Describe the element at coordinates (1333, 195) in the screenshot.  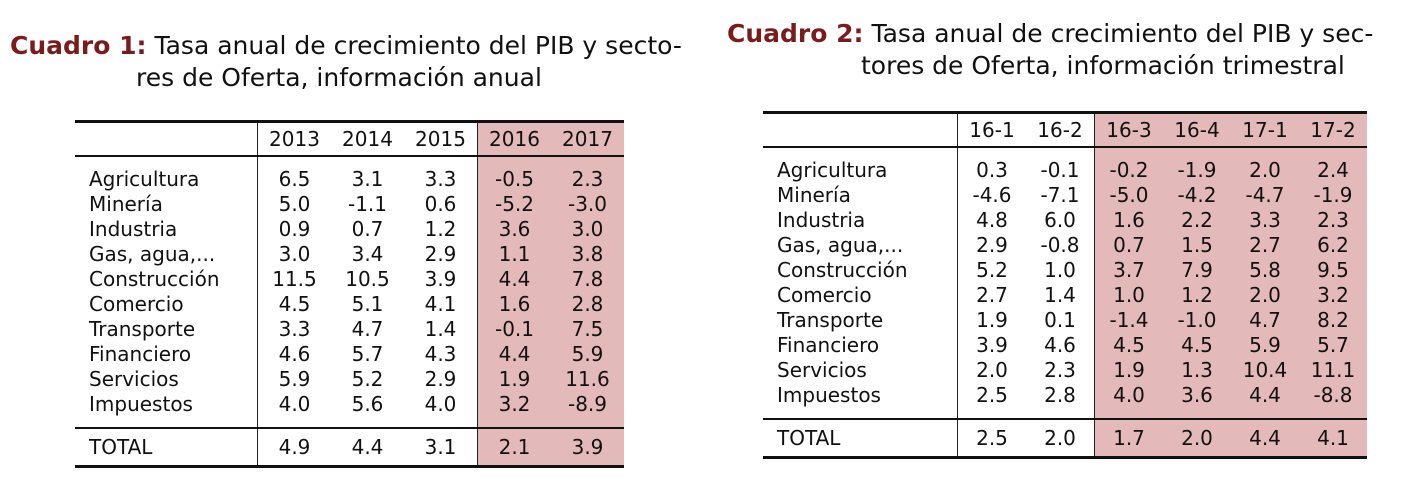
I see `row-value: -1.9` at that location.